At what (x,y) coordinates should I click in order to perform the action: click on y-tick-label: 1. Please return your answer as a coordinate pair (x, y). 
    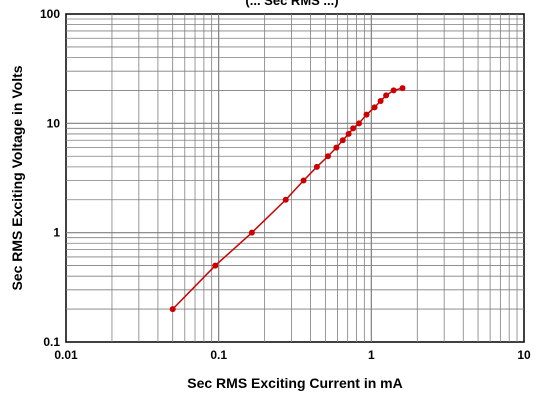
    Looking at the image, I should click on (56, 233).